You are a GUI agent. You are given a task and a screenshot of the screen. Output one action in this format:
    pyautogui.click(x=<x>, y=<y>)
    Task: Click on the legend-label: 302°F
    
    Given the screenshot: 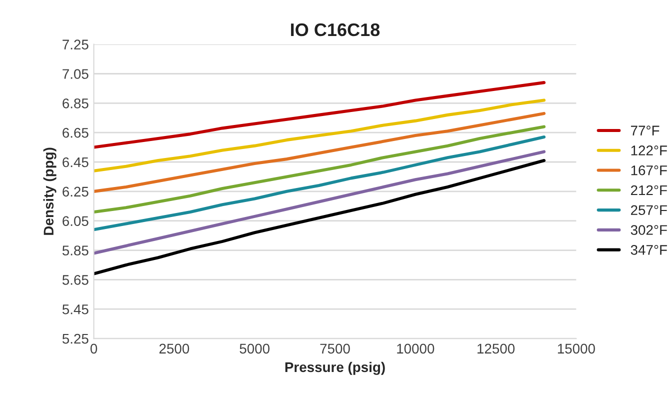 What is the action you would take?
    pyautogui.click(x=648, y=230)
    